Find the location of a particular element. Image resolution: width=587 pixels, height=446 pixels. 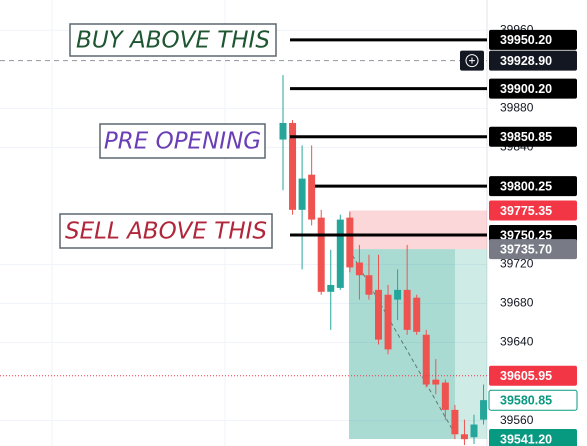

add-button is located at coordinates (472, 61).